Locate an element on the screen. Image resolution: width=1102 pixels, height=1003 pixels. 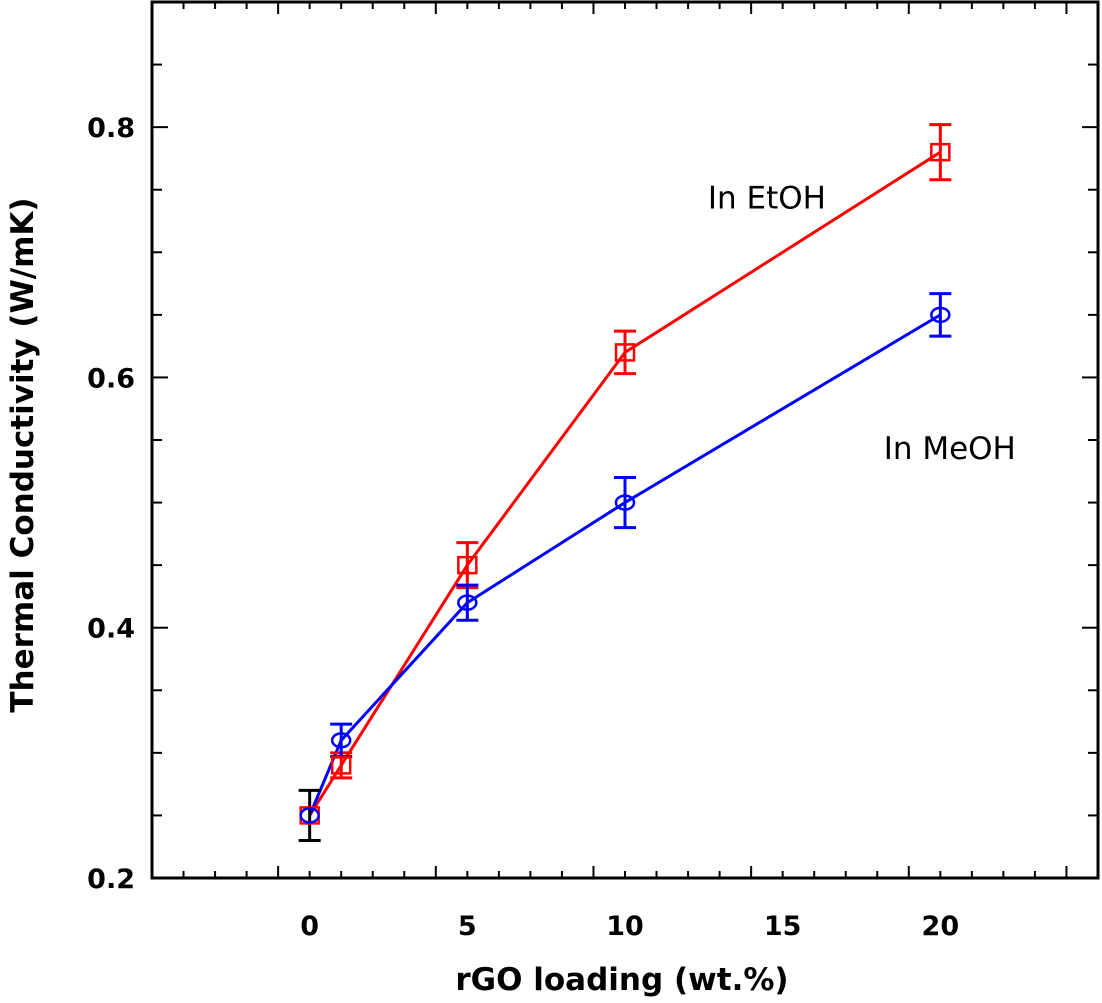
y-tick-label: 0.8 is located at coordinates (111, 128).